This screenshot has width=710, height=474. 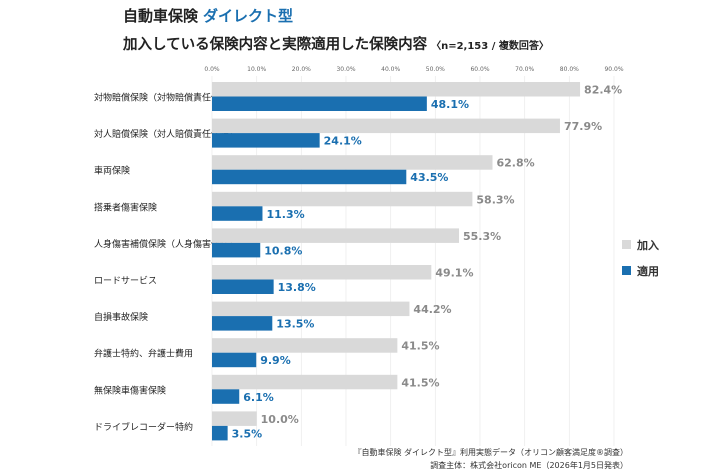 I want to click on data-label: 77.9%, so click(x=583, y=126).